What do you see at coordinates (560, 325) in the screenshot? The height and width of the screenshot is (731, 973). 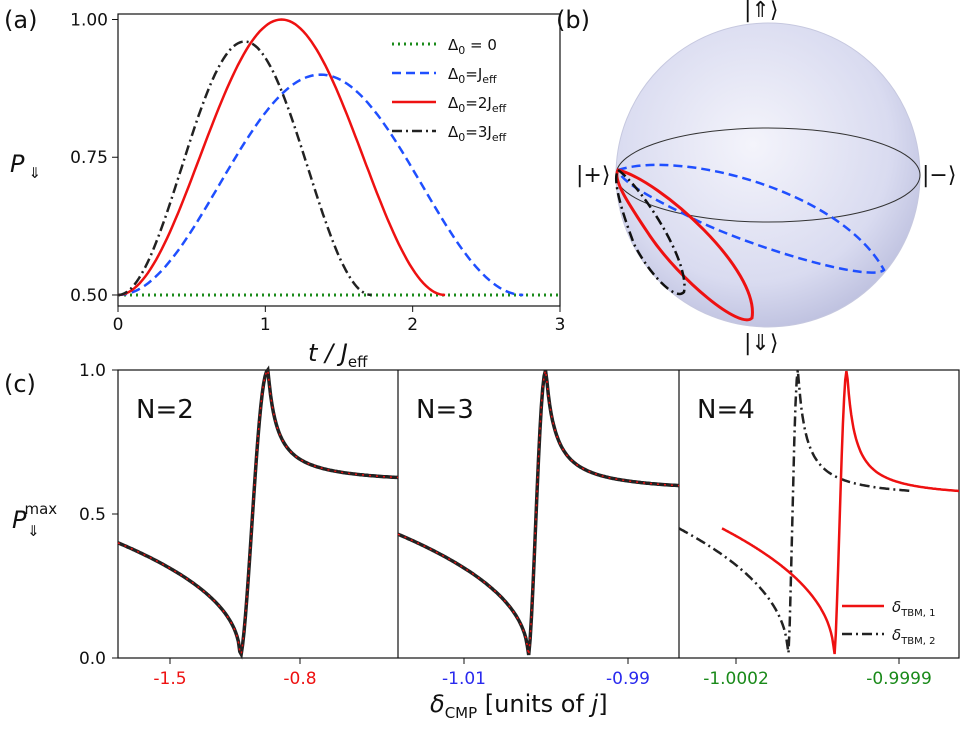 I see `a-xtick-label: 3` at bounding box center [560, 325].